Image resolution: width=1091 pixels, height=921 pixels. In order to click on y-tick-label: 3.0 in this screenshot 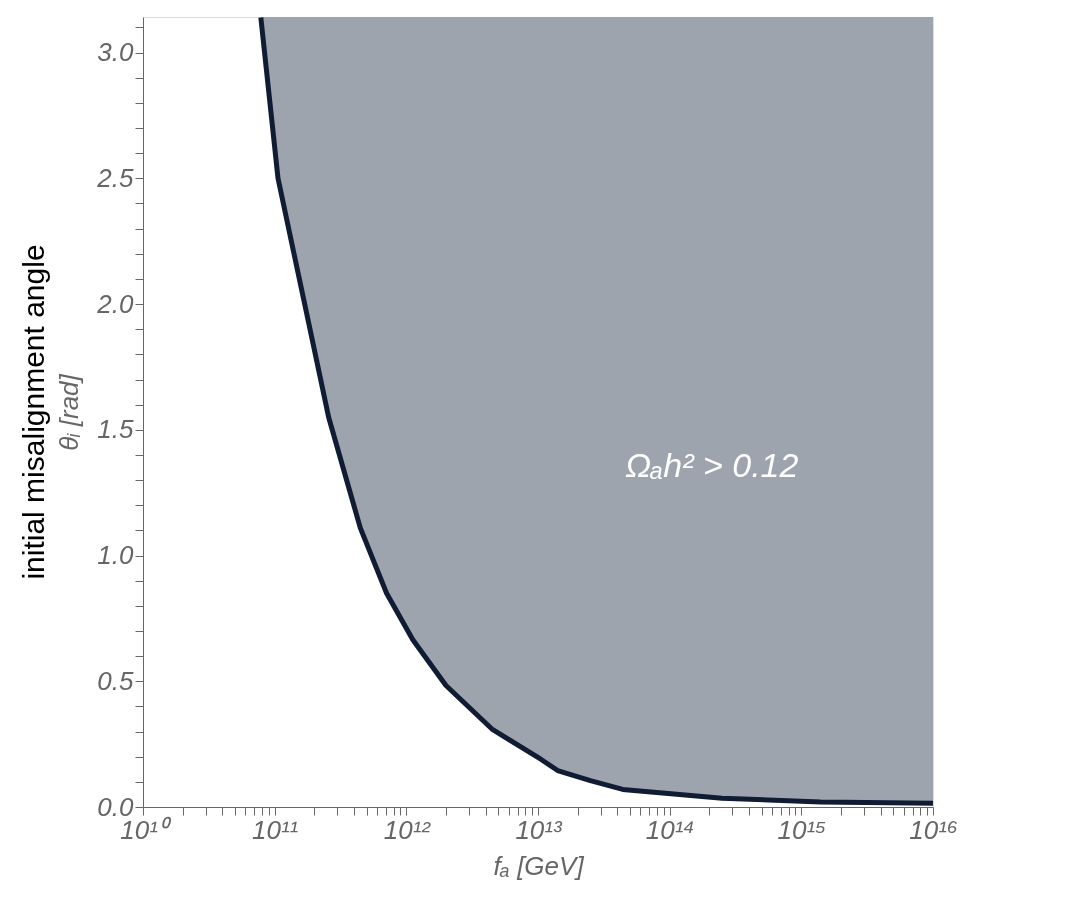, I will do `click(116, 52)`.